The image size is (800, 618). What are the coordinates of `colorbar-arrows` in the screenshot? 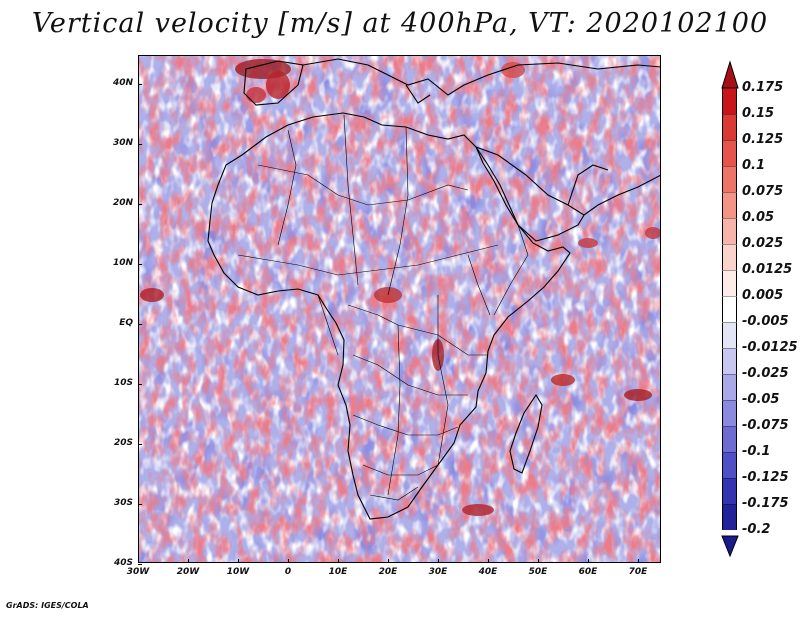 It's located at (730, 309).